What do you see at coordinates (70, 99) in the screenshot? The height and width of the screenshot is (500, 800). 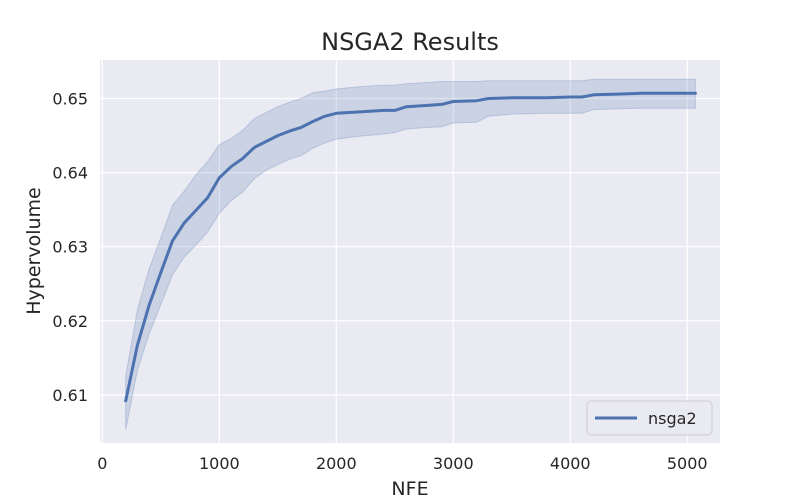 I see `y-tick-label: 0.65` at bounding box center [70, 99].